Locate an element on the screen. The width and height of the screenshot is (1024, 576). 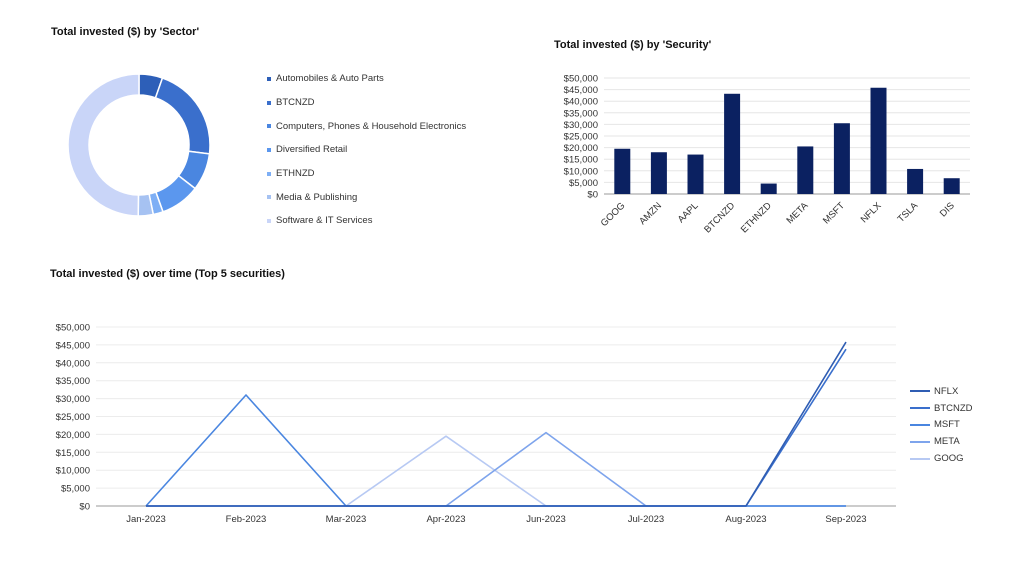
legend-label: GOOG is located at coordinates (949, 459).